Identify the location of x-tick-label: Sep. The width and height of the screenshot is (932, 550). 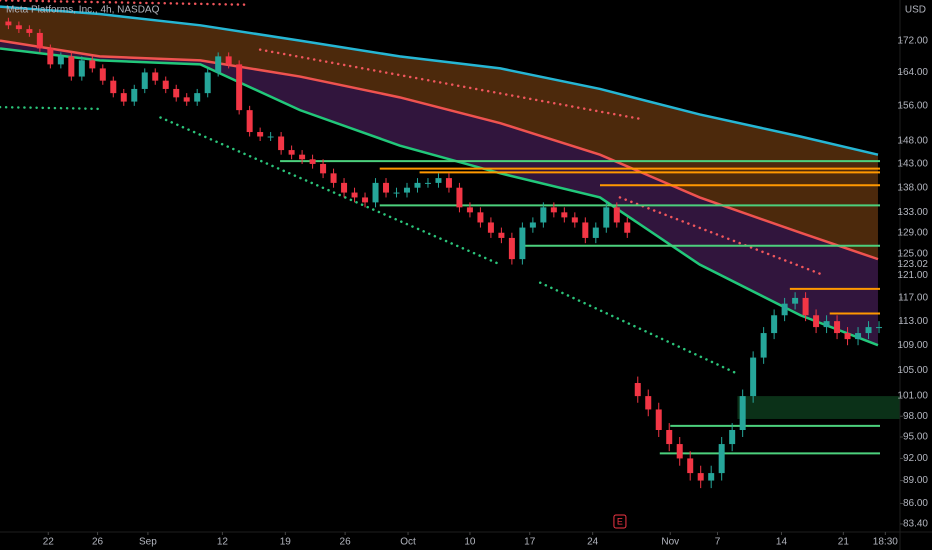
(148, 542).